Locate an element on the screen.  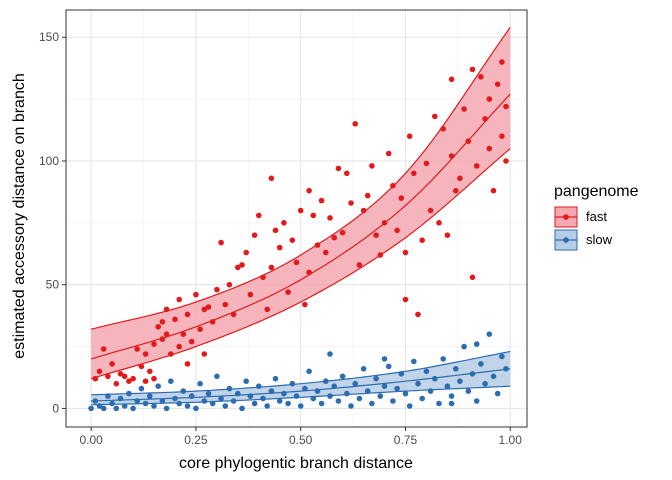
y-tick-label: 0 is located at coordinates (55, 408).